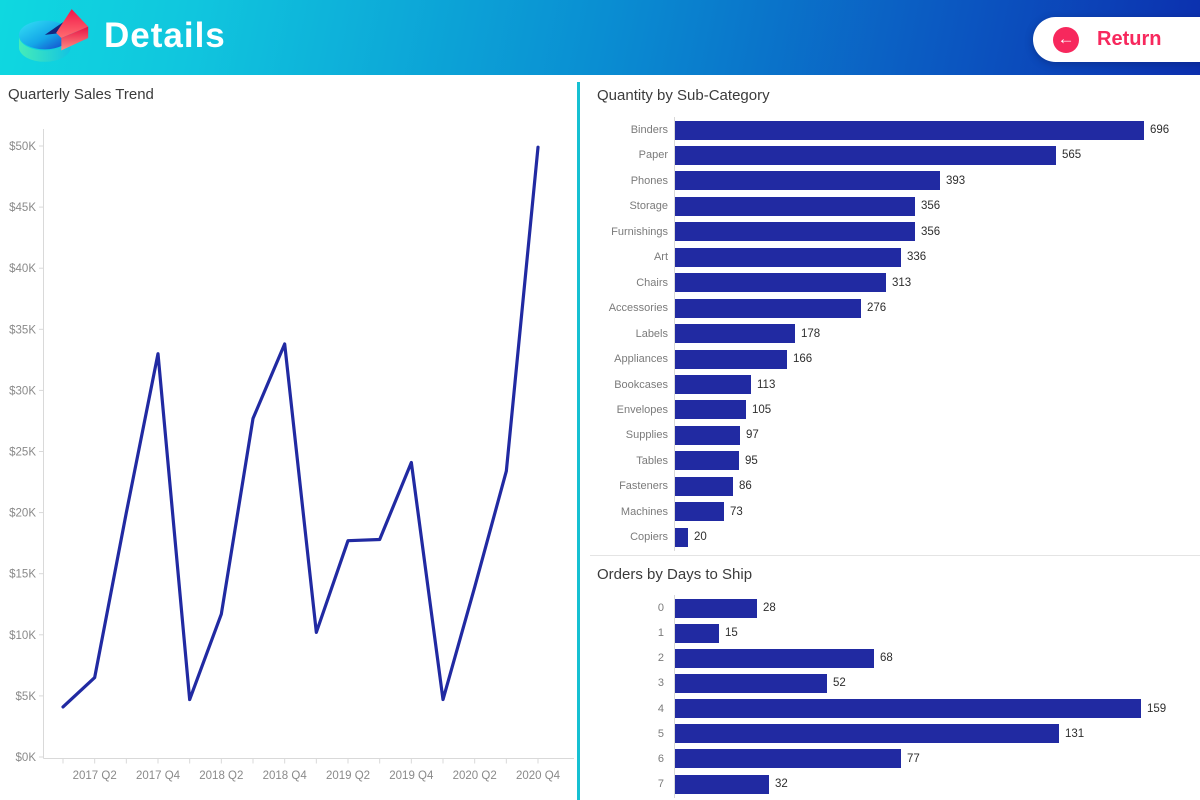 This screenshot has width=1200, height=800. Describe the element at coordinates (895, 683) in the screenshot. I see `bar-row: 3 52` at that location.